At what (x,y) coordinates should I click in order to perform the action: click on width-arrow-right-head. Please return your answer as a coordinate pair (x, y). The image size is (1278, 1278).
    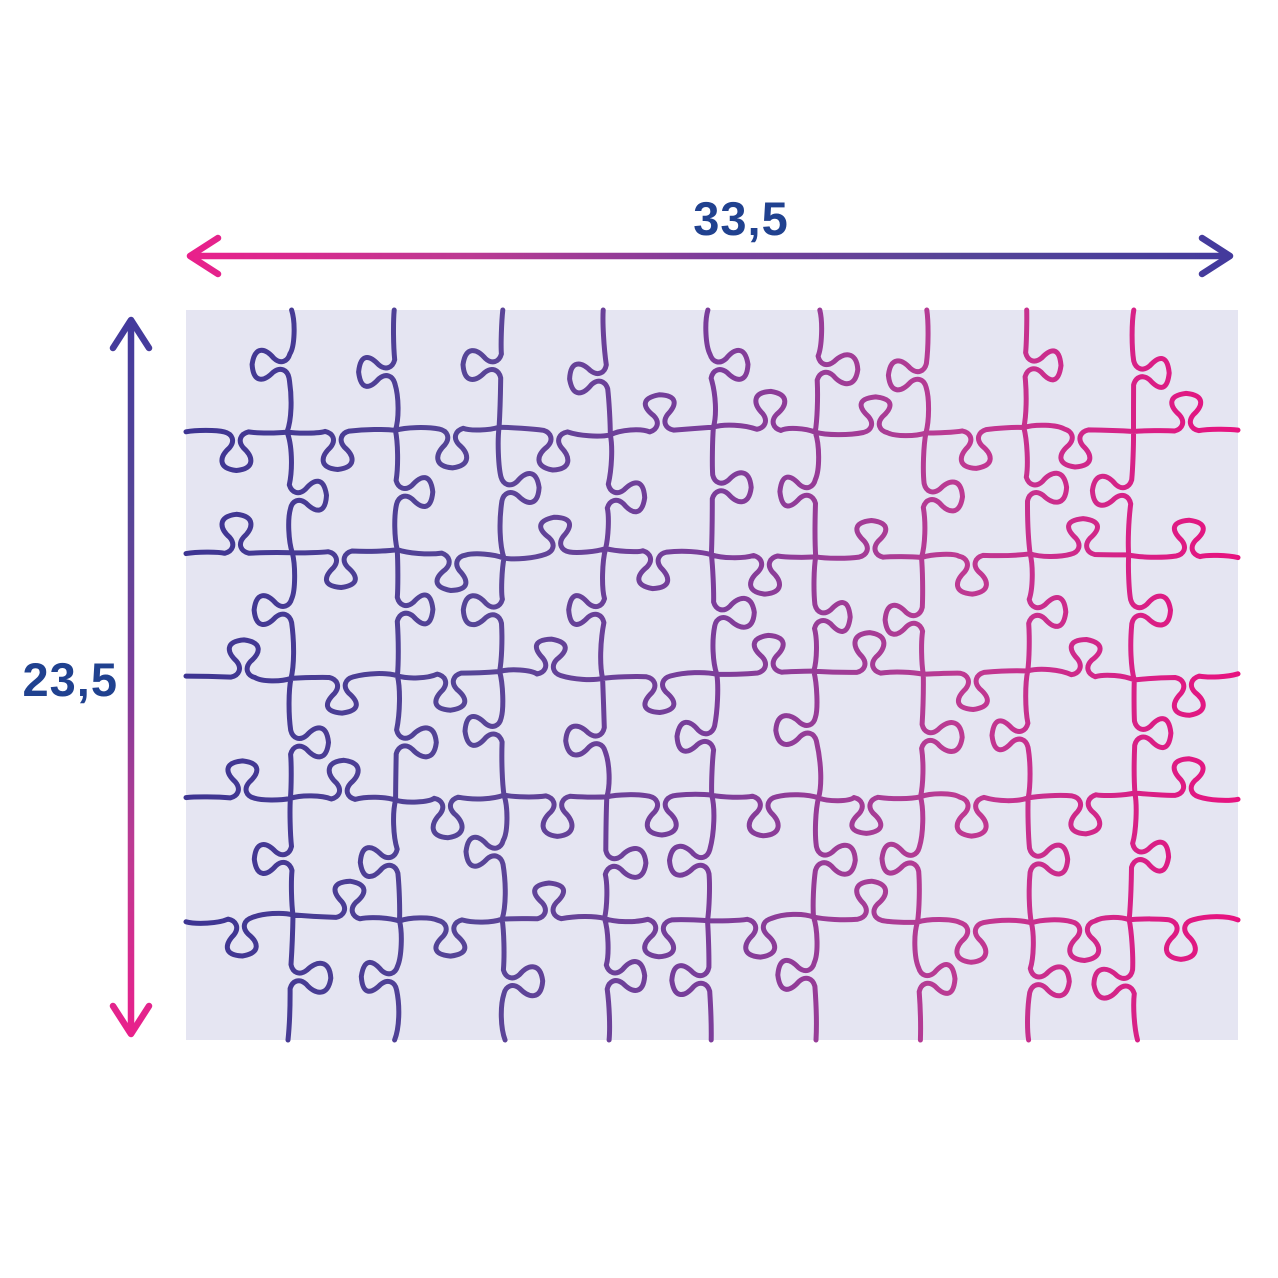
    Looking at the image, I should click on (1216, 256).